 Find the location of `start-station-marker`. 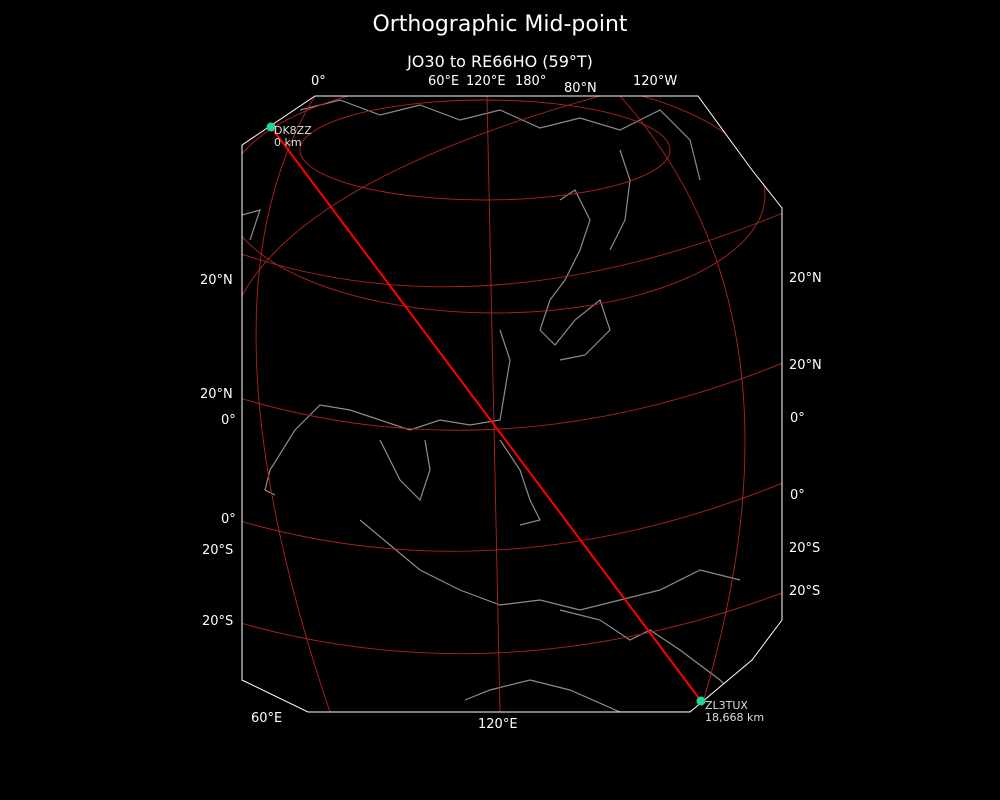

start-station-marker is located at coordinates (271, 127).